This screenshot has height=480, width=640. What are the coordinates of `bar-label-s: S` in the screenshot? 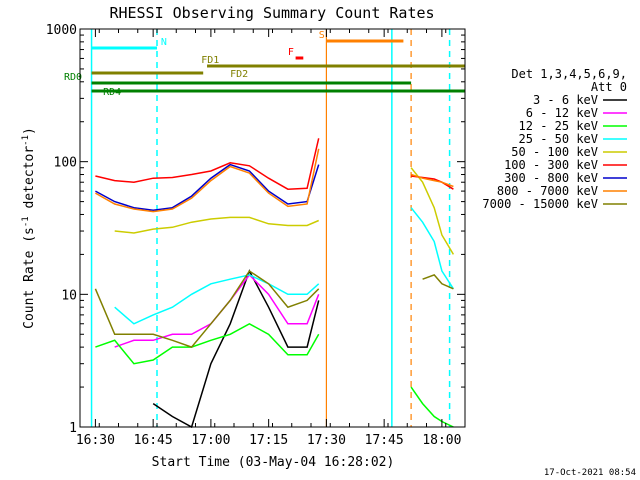 It's located at (322, 35).